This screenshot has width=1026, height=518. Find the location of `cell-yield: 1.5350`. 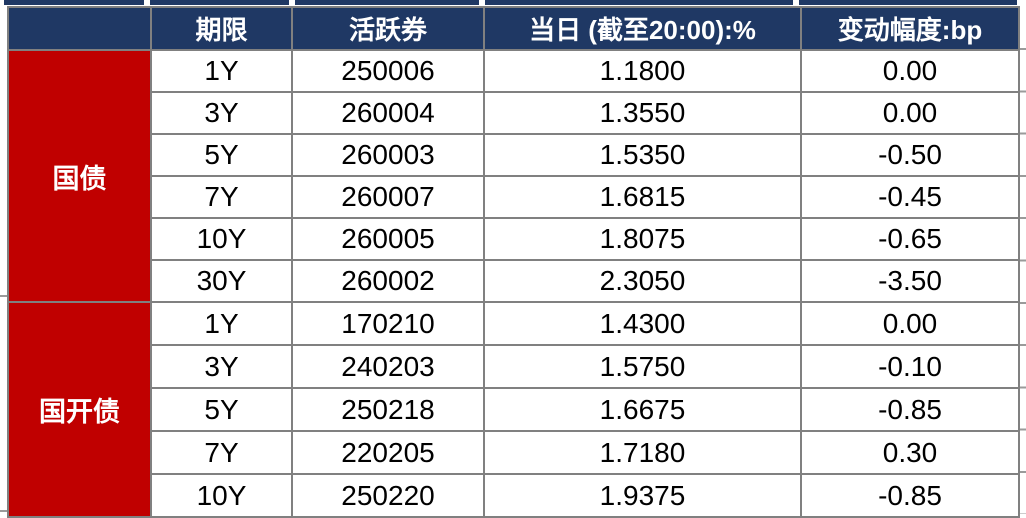

cell-yield: 1.5350 is located at coordinates (642, 155).